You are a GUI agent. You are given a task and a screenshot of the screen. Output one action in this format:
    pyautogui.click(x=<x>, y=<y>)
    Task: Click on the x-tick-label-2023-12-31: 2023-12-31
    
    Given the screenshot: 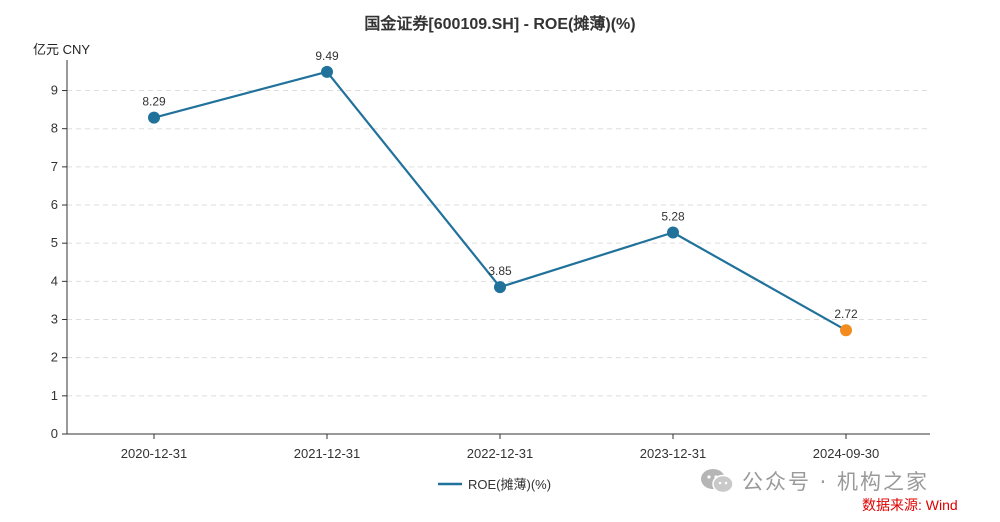 What is the action you would take?
    pyautogui.click(x=673, y=453)
    